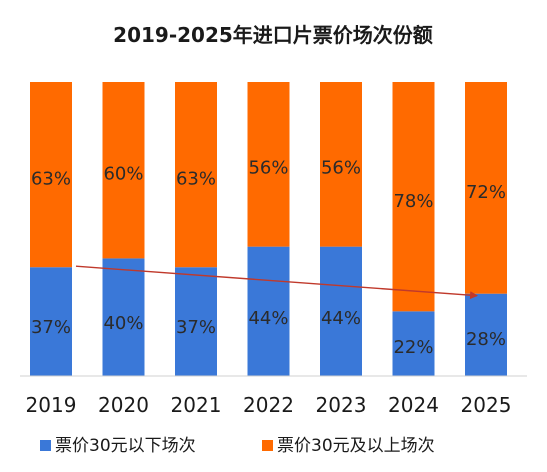  I want to click on bar-lower-2020, so click(123, 317).